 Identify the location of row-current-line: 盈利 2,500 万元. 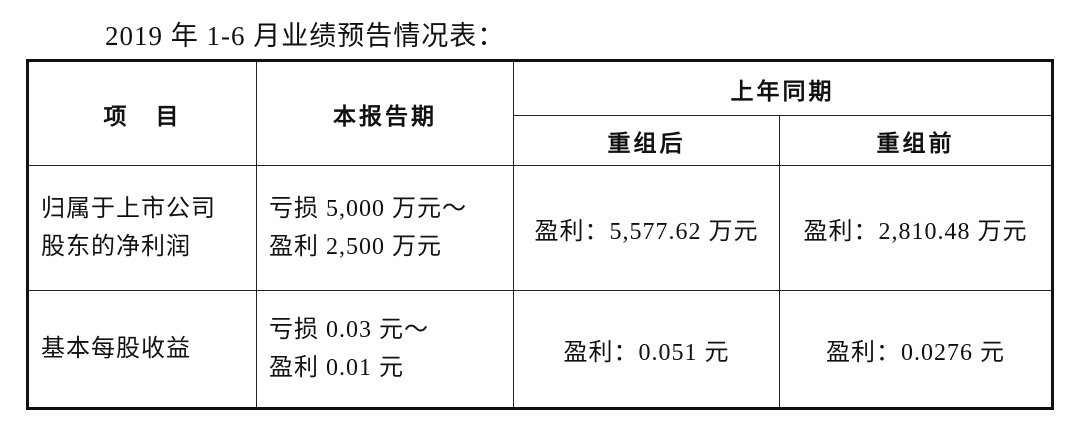
(355, 247).